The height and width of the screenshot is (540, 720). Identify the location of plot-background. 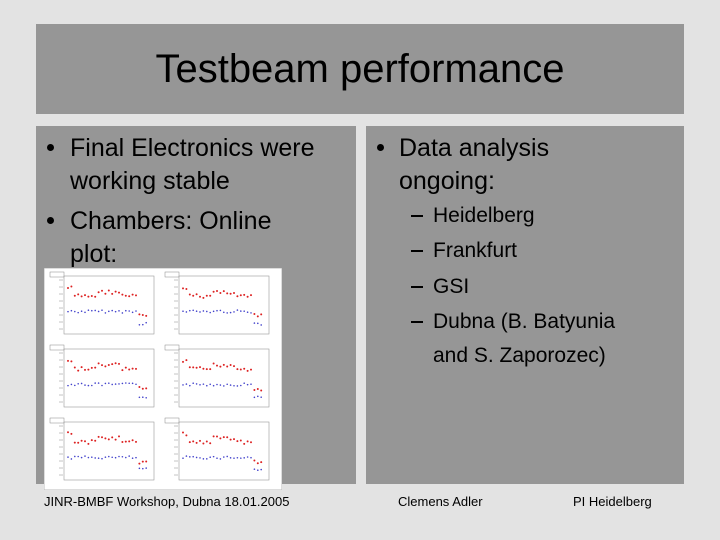
(163, 379).